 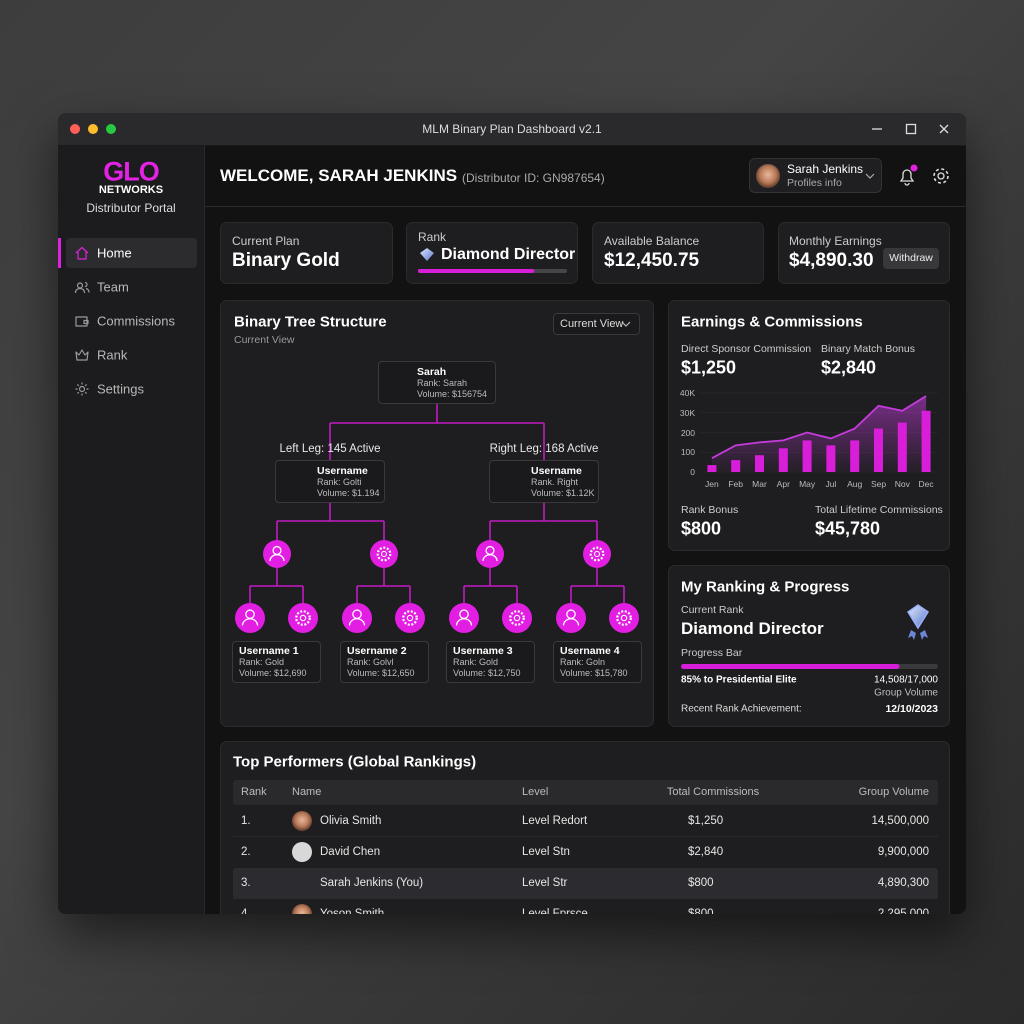 What do you see at coordinates (476, 271) in the screenshot?
I see `progress-fill` at bounding box center [476, 271].